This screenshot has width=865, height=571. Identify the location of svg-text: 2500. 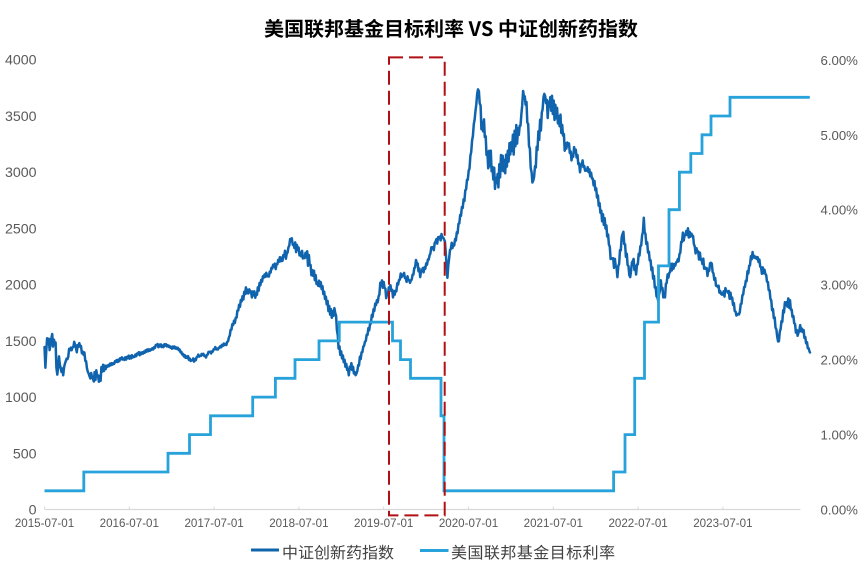
(21, 229).